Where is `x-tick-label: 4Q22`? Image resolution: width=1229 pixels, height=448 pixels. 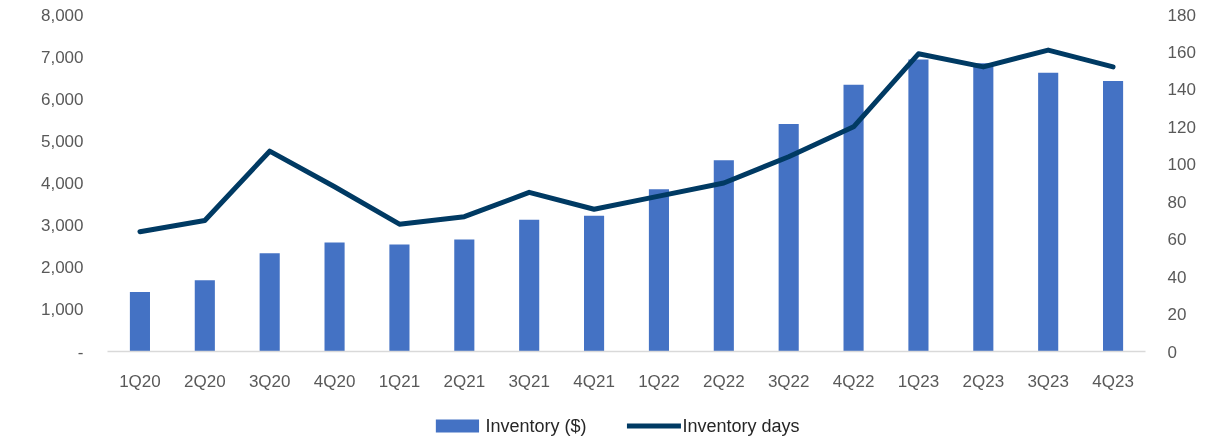 x-tick-label: 4Q22 is located at coordinates (853, 381).